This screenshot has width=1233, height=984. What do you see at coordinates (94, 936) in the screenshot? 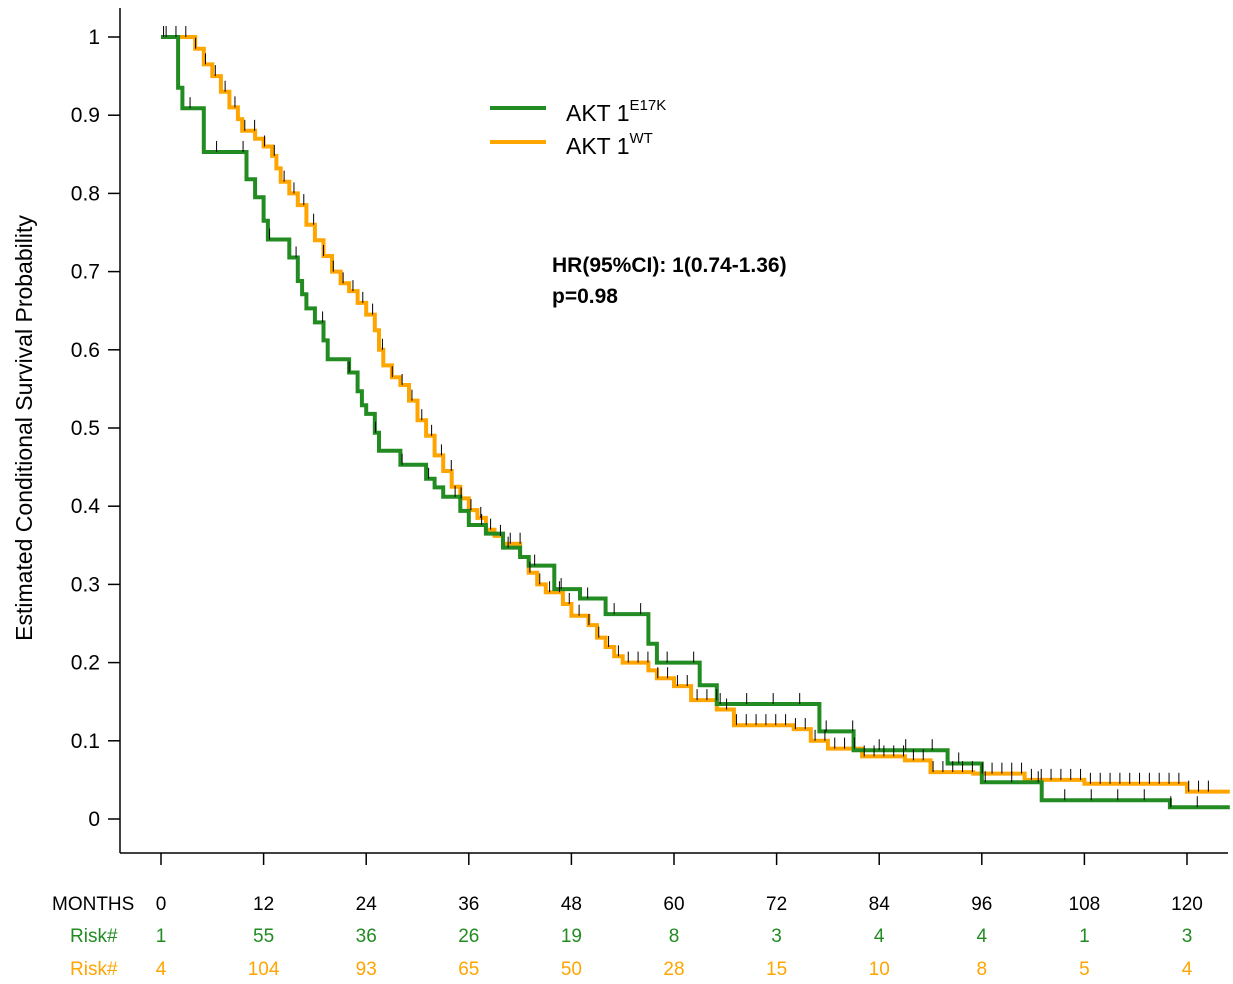
I see `risk-row-label-e17k: Risk#` at bounding box center [94, 936].